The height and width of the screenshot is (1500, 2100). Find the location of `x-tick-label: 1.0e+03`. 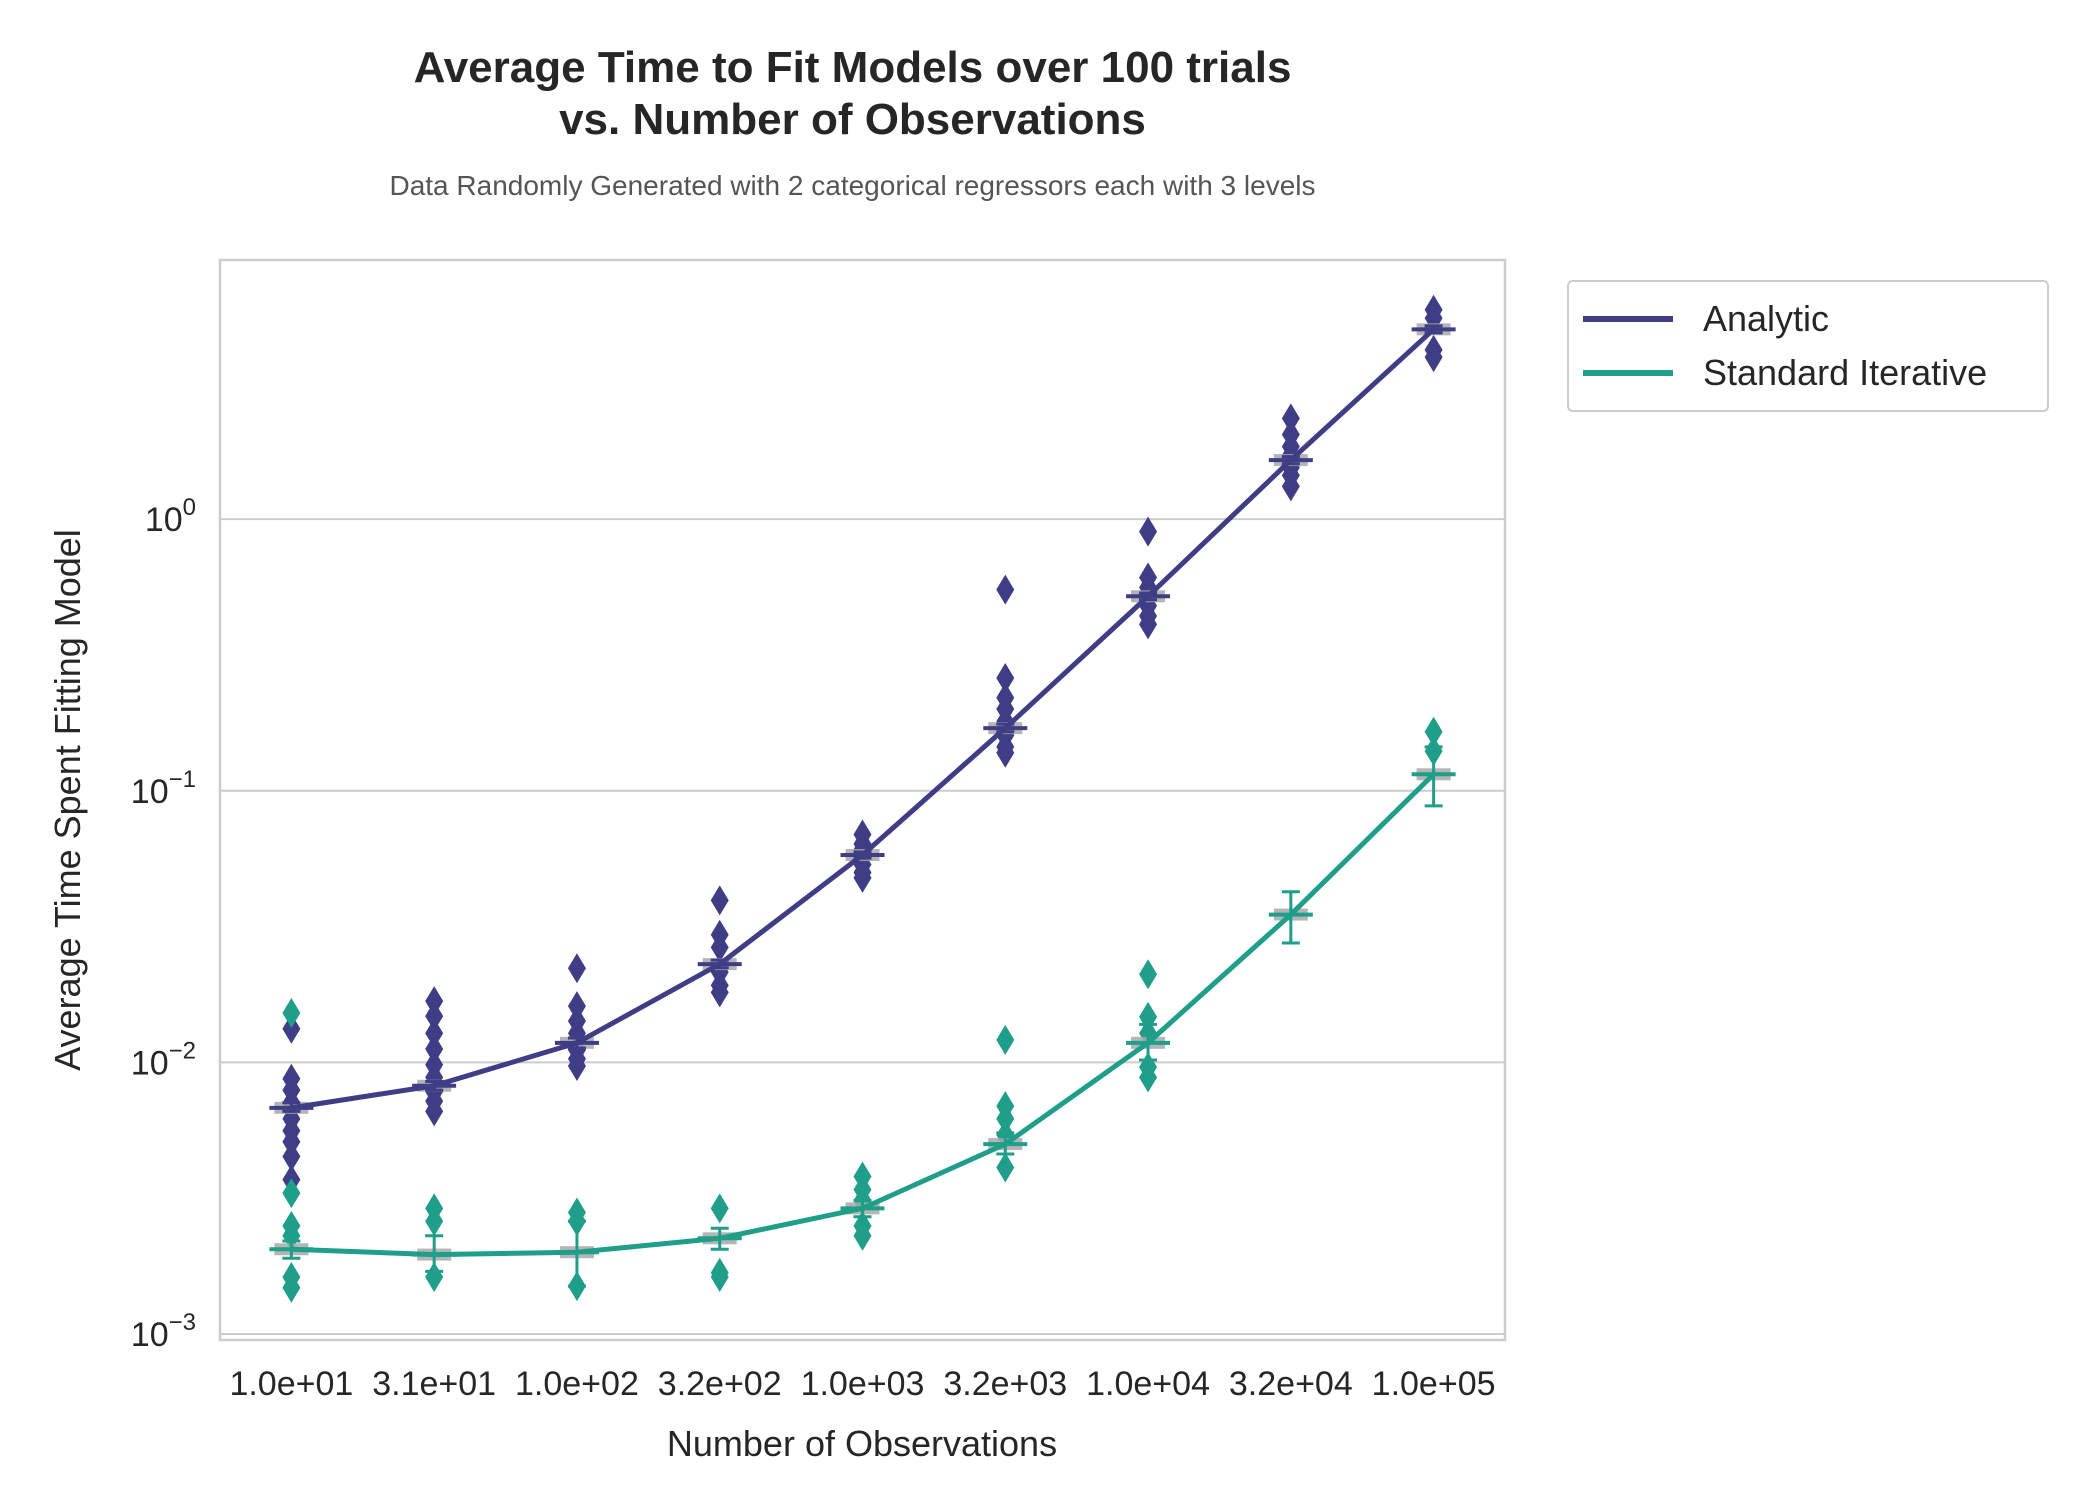

x-tick-label: 1.0e+03 is located at coordinates (863, 1384).